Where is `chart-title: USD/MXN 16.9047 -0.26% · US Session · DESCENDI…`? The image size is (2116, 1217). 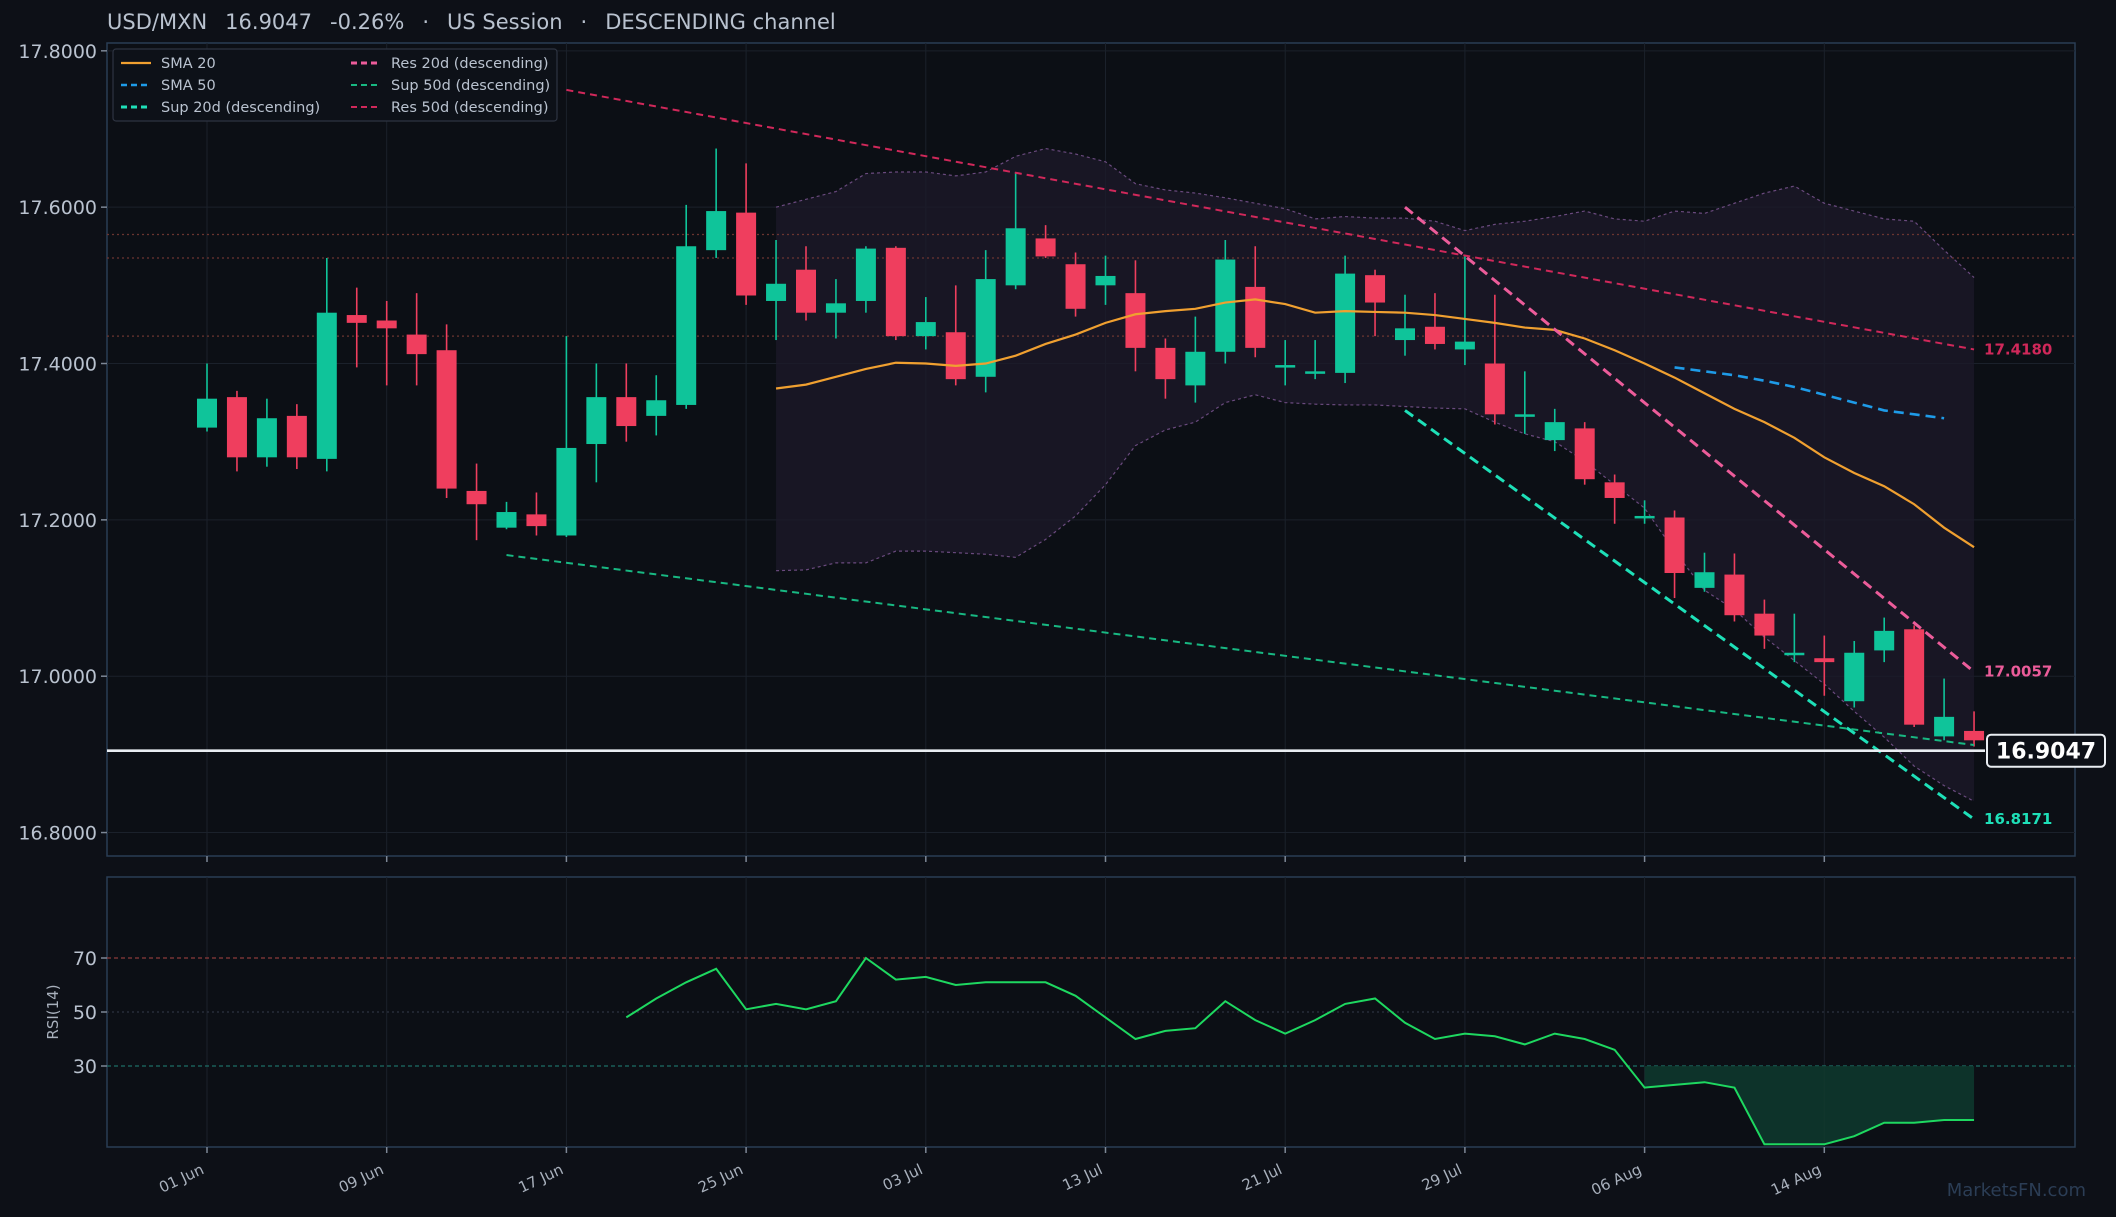
chart-title: USD/MXN 16.9047 -0.26% · US Session · DESCENDI… is located at coordinates (480, 22).